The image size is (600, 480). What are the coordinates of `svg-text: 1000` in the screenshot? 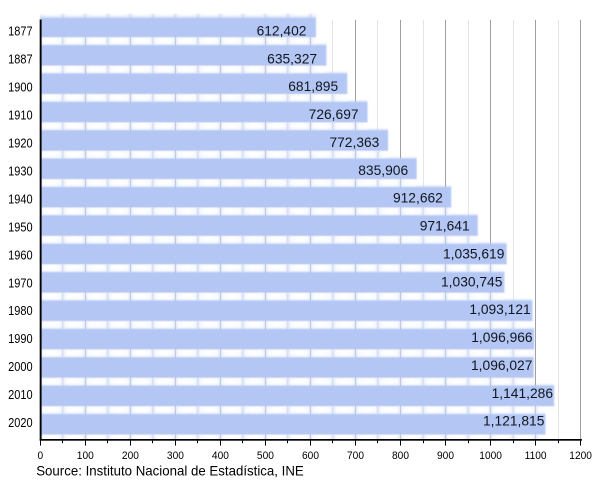 It's located at (490, 456).